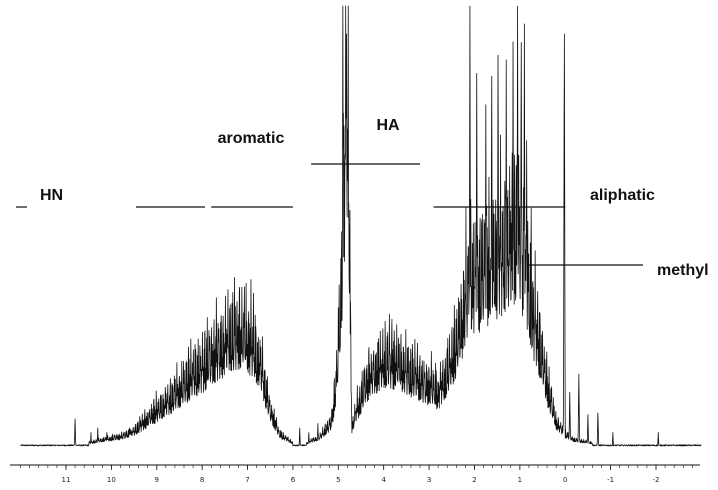 Image resolution: width=718 pixels, height=490 pixels. Describe the element at coordinates (683, 270) in the screenshot. I see `region-label-methyl: methyl` at that location.